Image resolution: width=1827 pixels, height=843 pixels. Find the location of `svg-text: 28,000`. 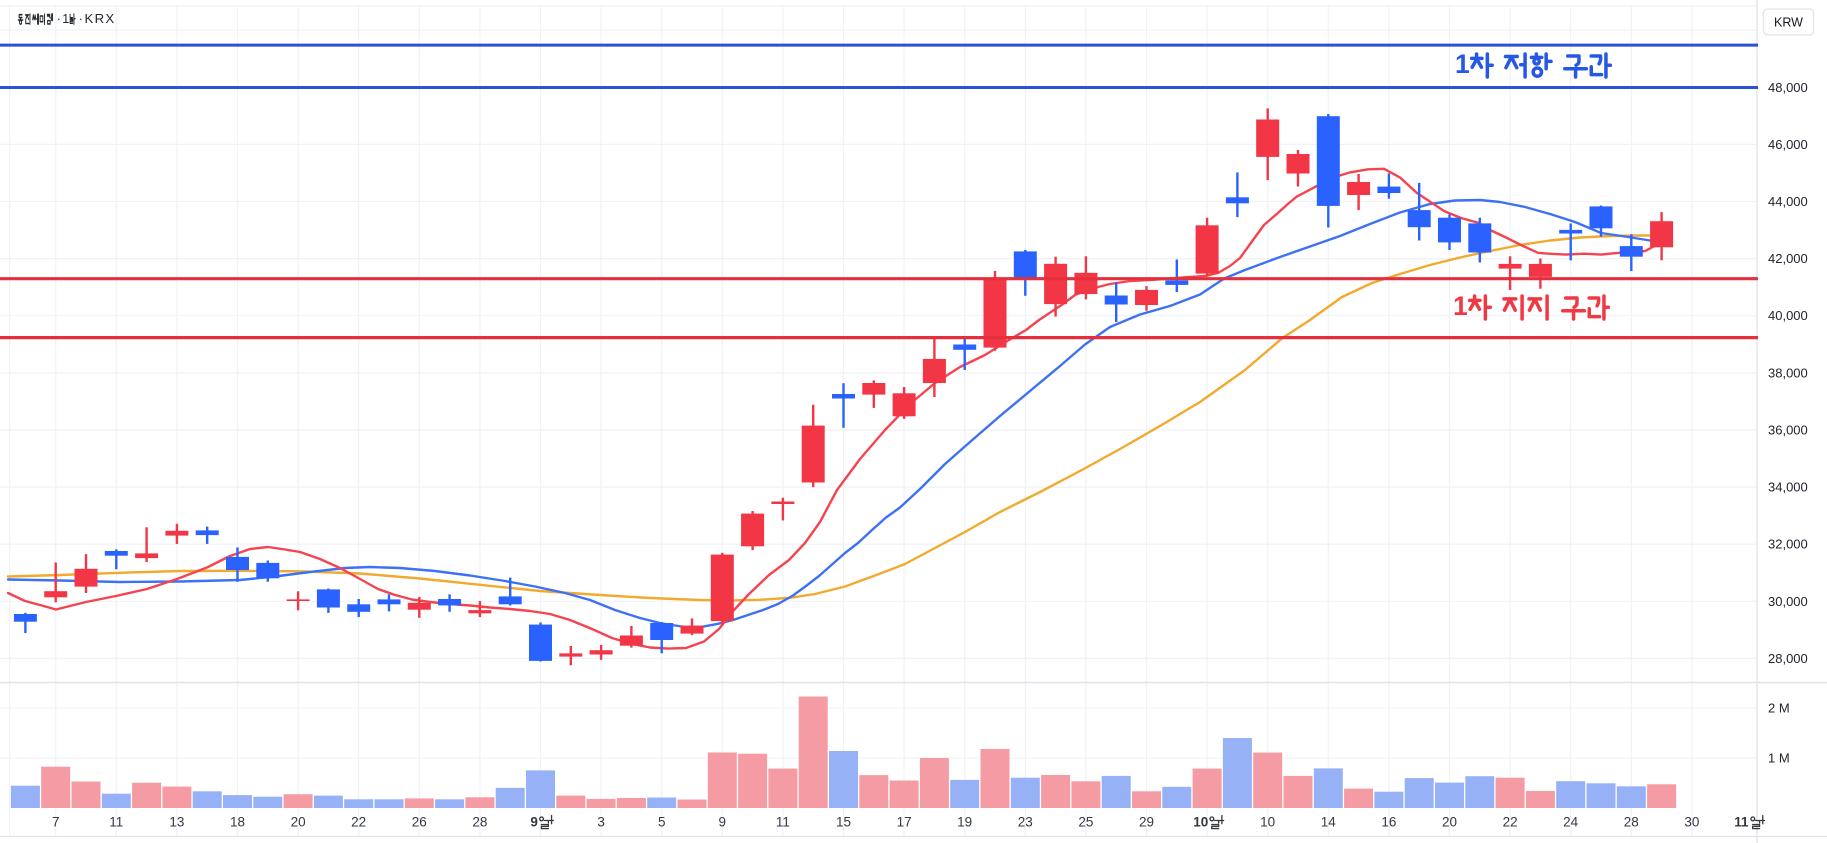

svg-text: 28,000 is located at coordinates (1788, 658).